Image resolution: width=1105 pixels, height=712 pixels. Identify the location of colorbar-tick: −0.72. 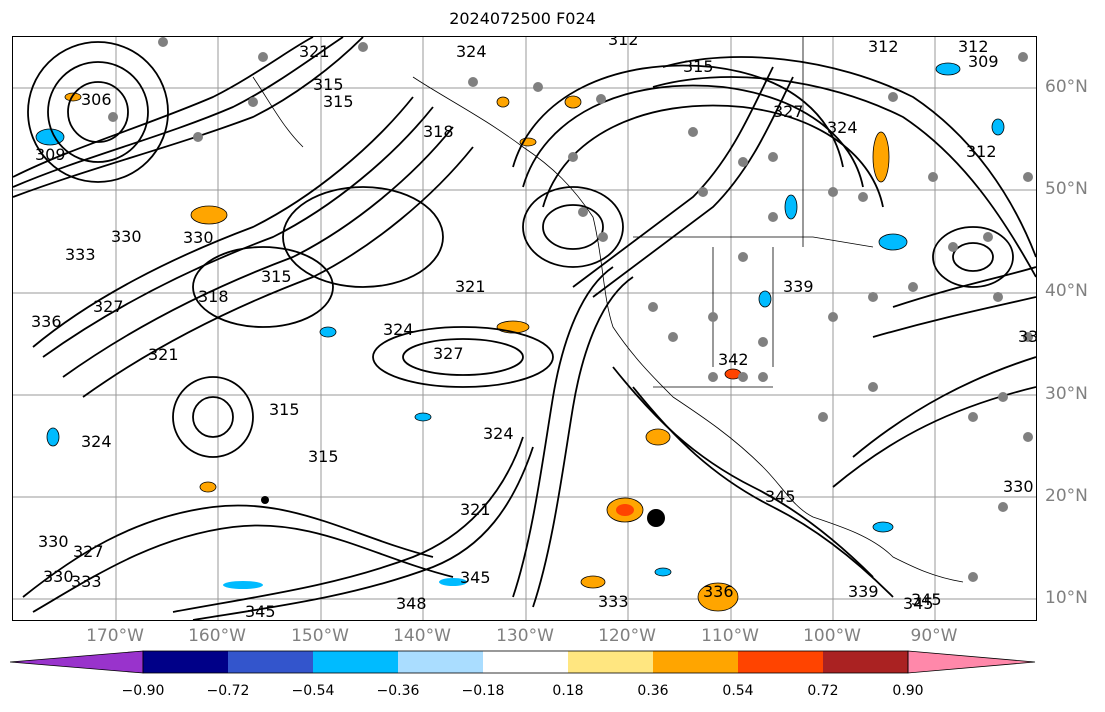
(228, 691).